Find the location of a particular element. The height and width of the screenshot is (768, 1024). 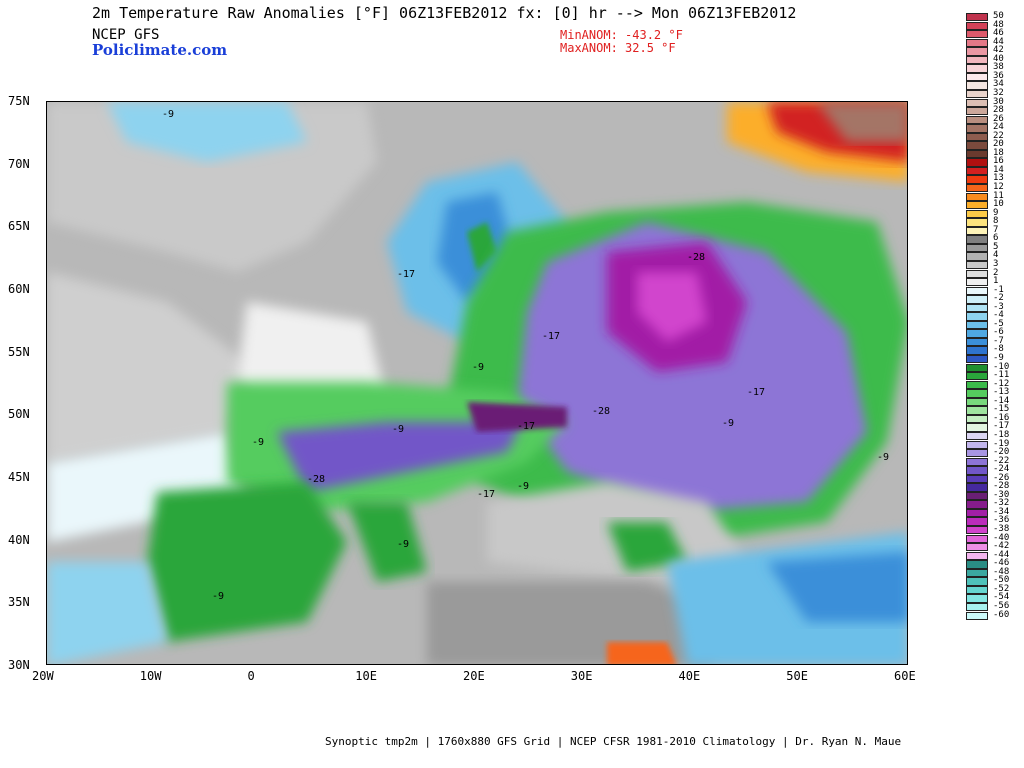

legend-label: 12 is located at coordinates (998, 187).